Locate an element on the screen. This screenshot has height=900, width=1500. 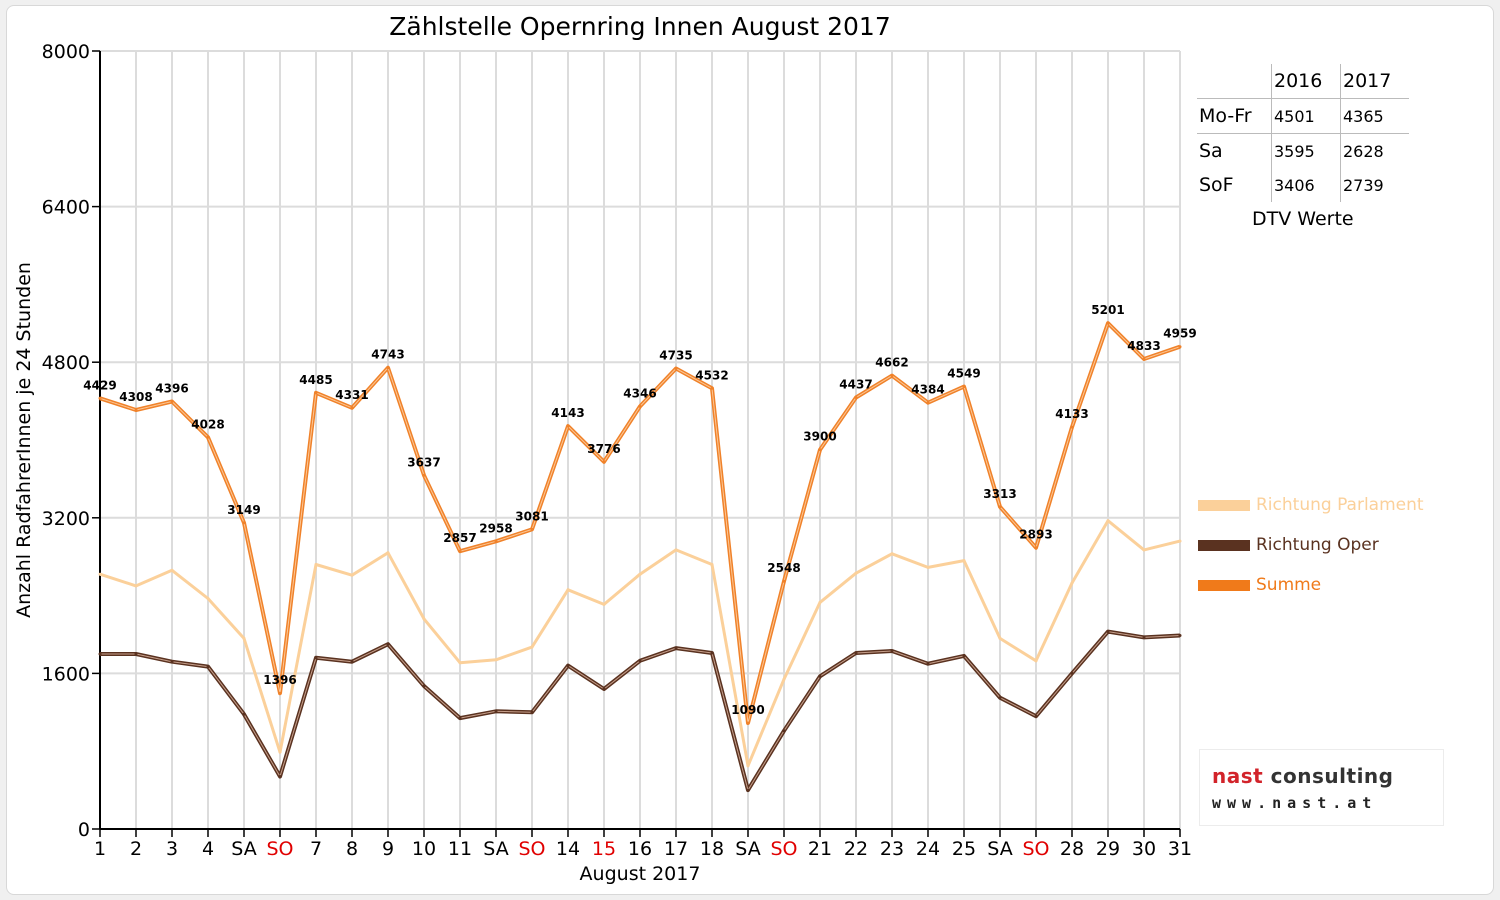
data-label: 4959 is located at coordinates (1179, 334).